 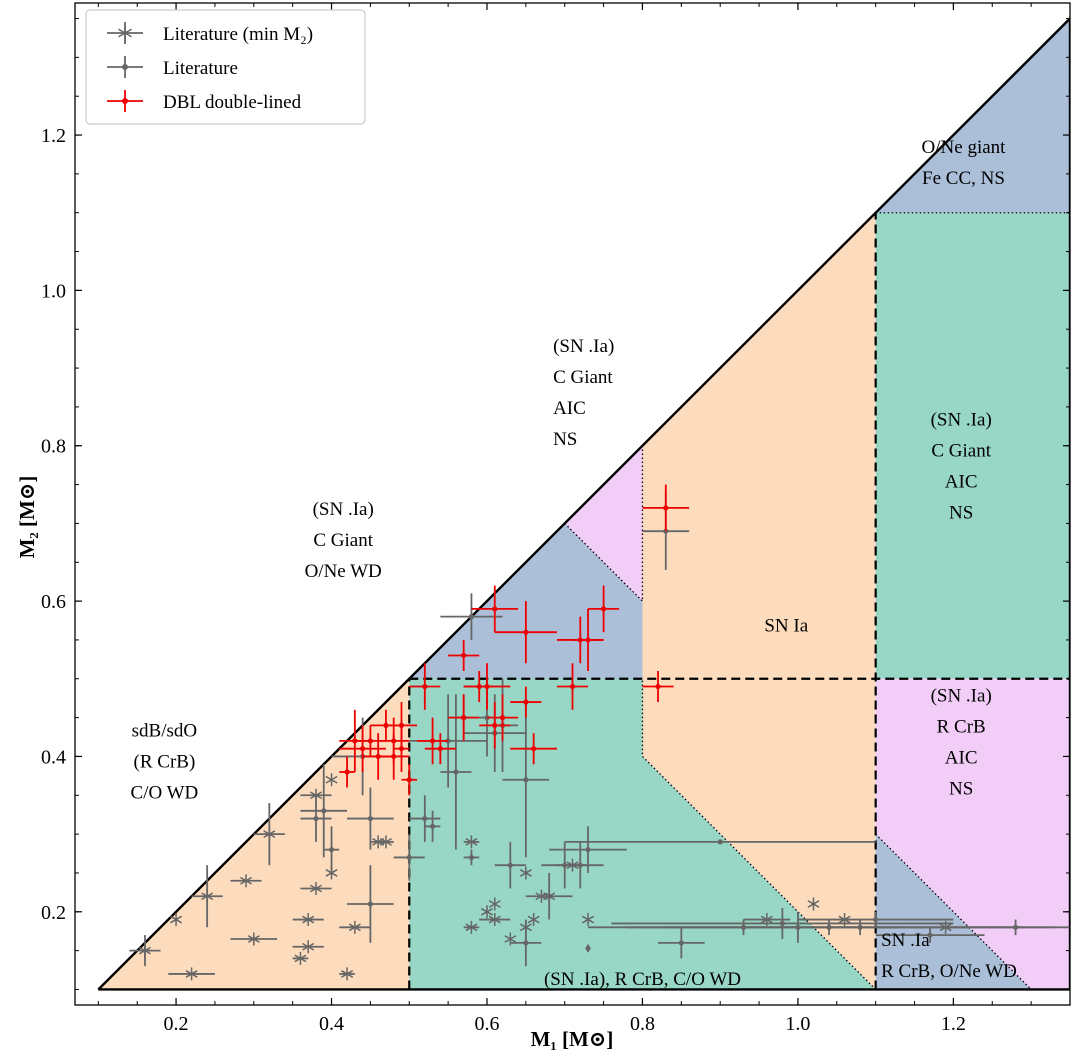 What do you see at coordinates (604, 524) in the screenshot?
I see `boundary-line-dotted` at bounding box center [604, 524].